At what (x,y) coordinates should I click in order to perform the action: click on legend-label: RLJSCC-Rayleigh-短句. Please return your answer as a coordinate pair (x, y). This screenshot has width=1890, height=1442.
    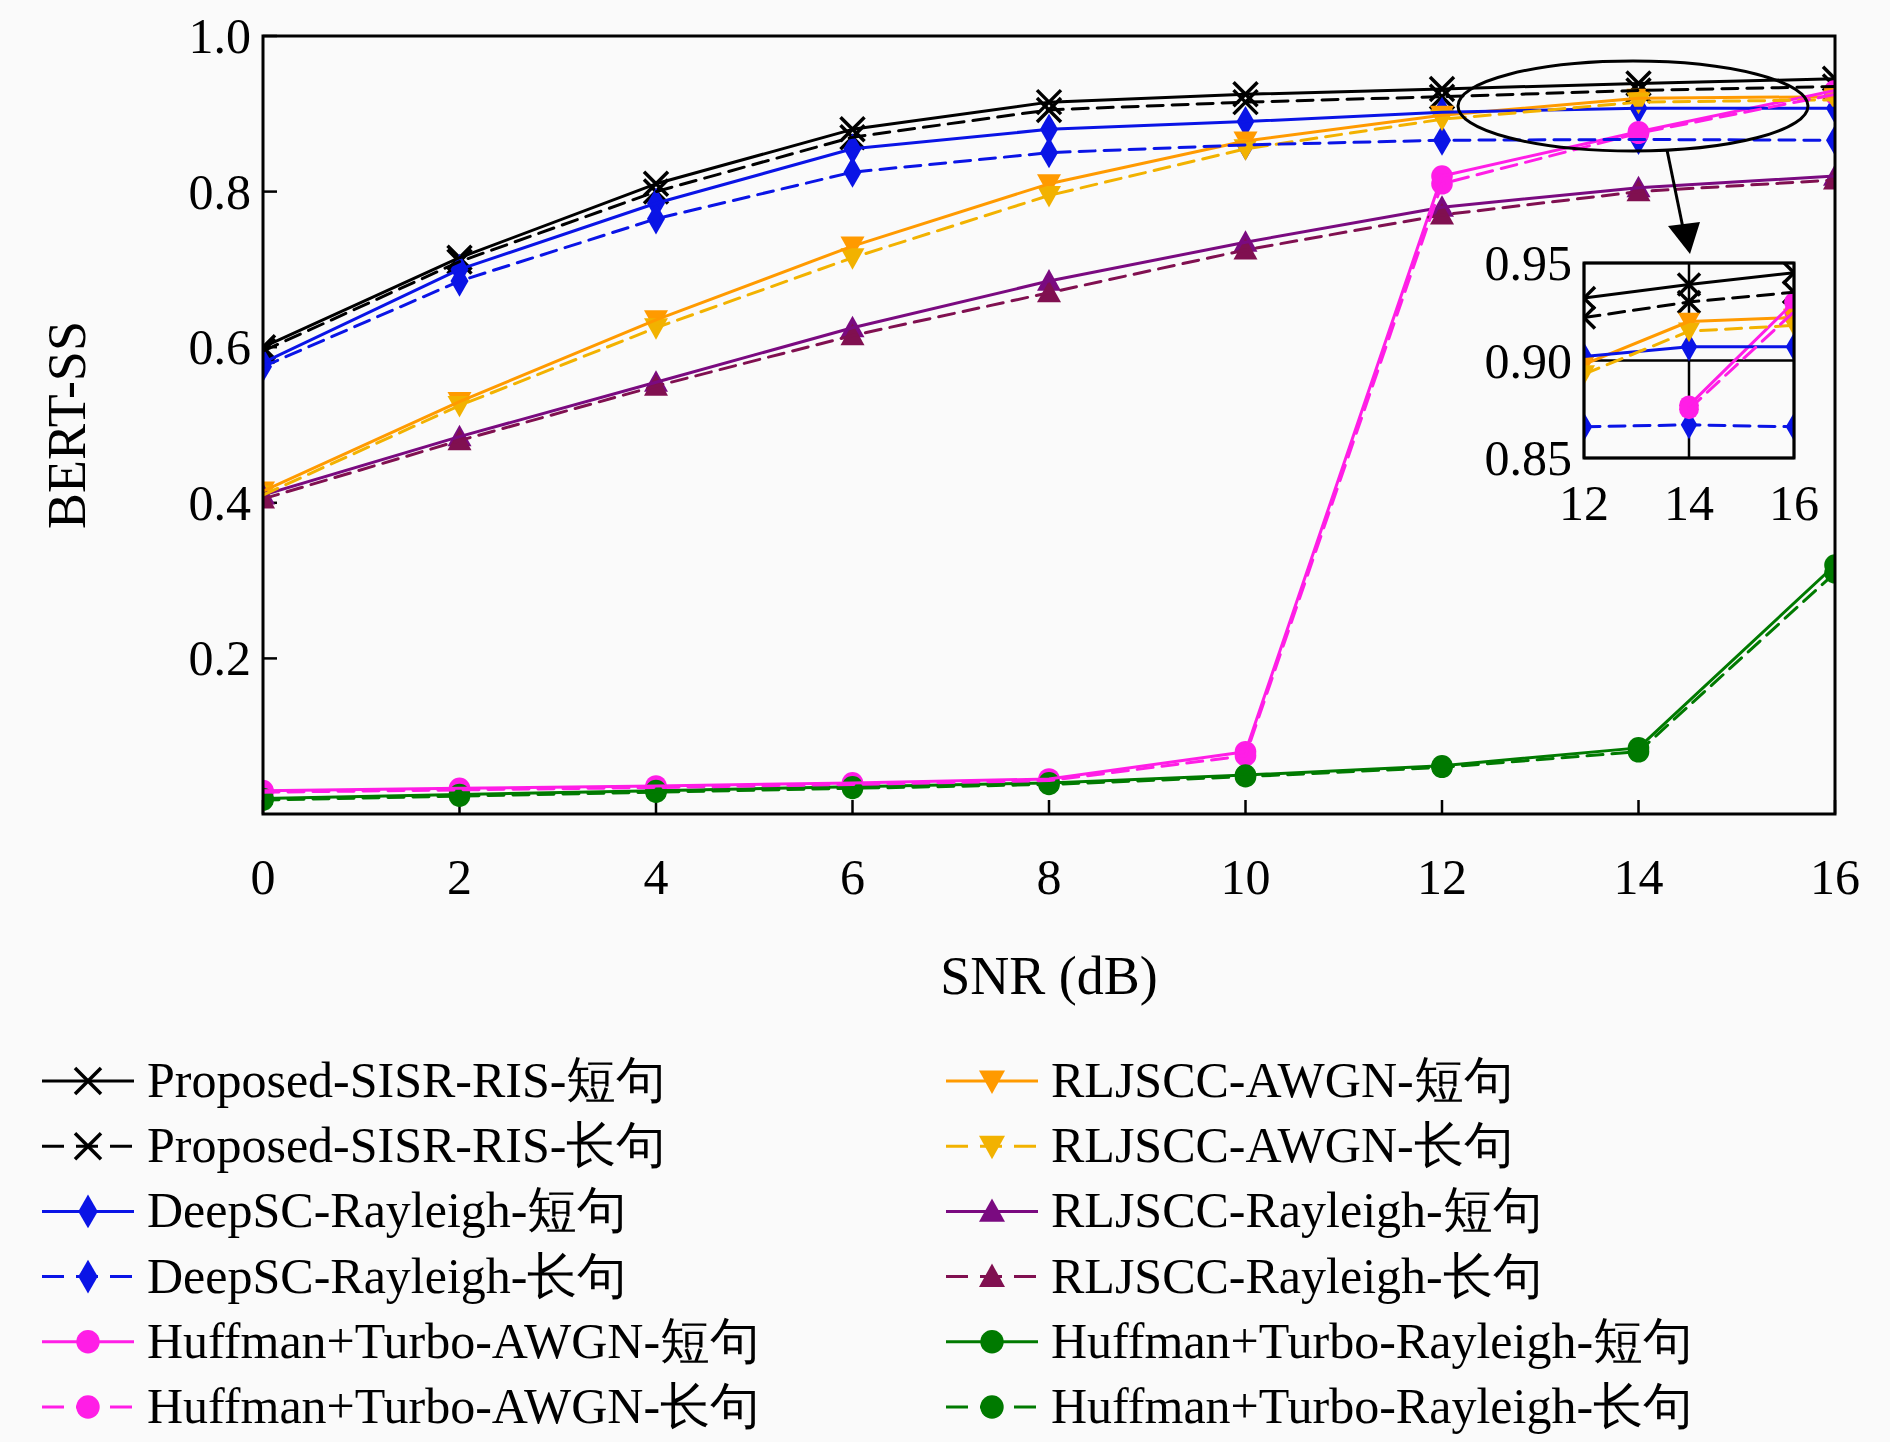
    Looking at the image, I should click on (1297, 1210).